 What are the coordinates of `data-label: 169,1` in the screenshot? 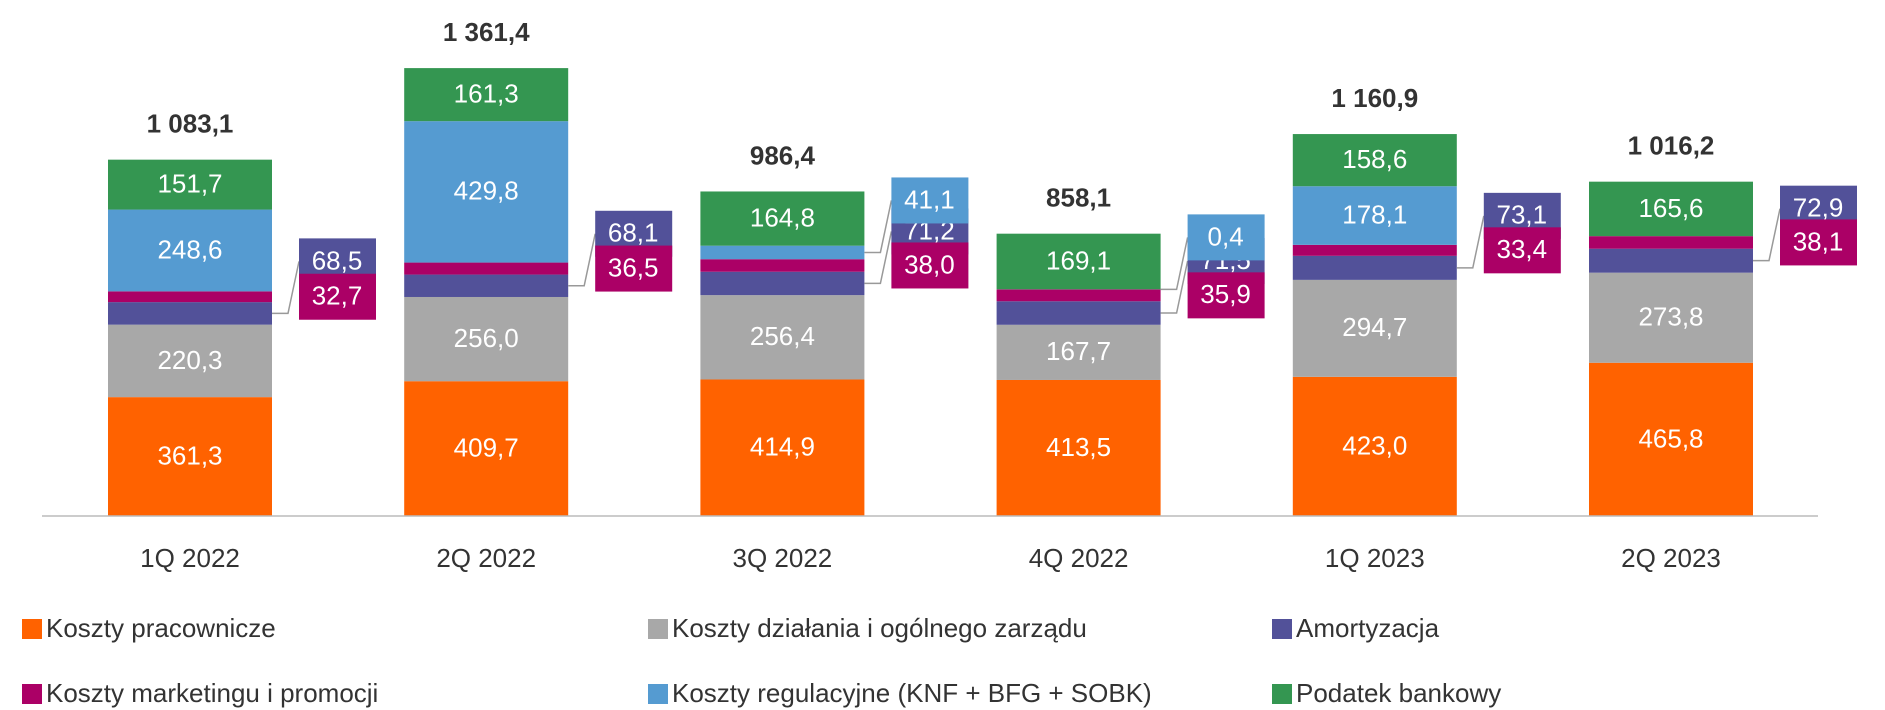 It's located at (1078, 260).